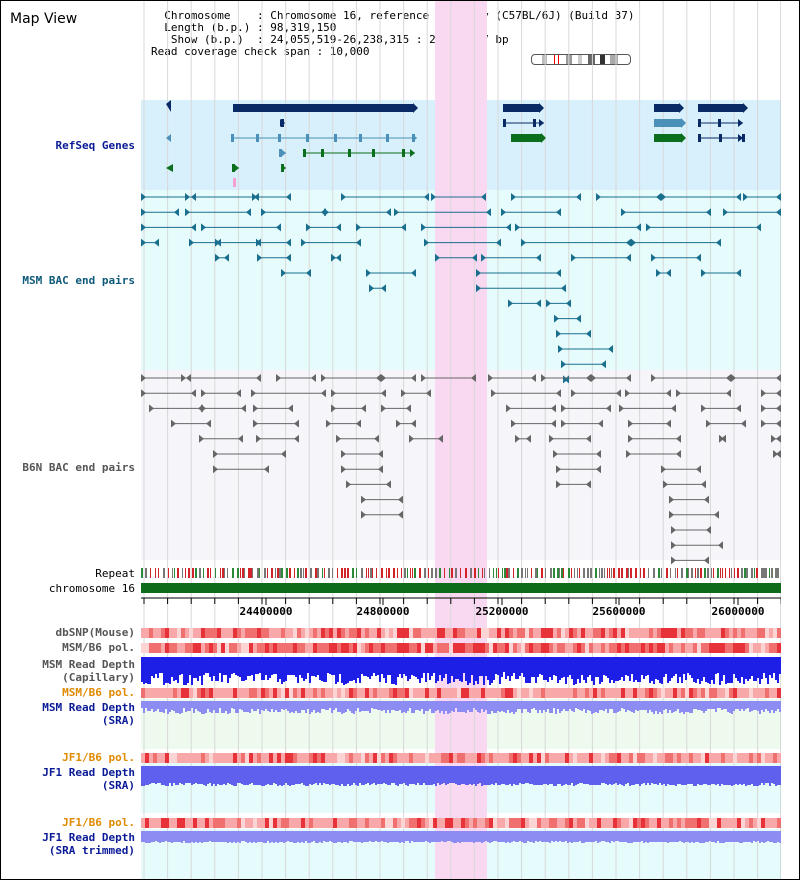 The width and height of the screenshot is (800, 880). Describe the element at coordinates (279, 138) in the screenshot. I see `refseq-gene-exon` at that location.